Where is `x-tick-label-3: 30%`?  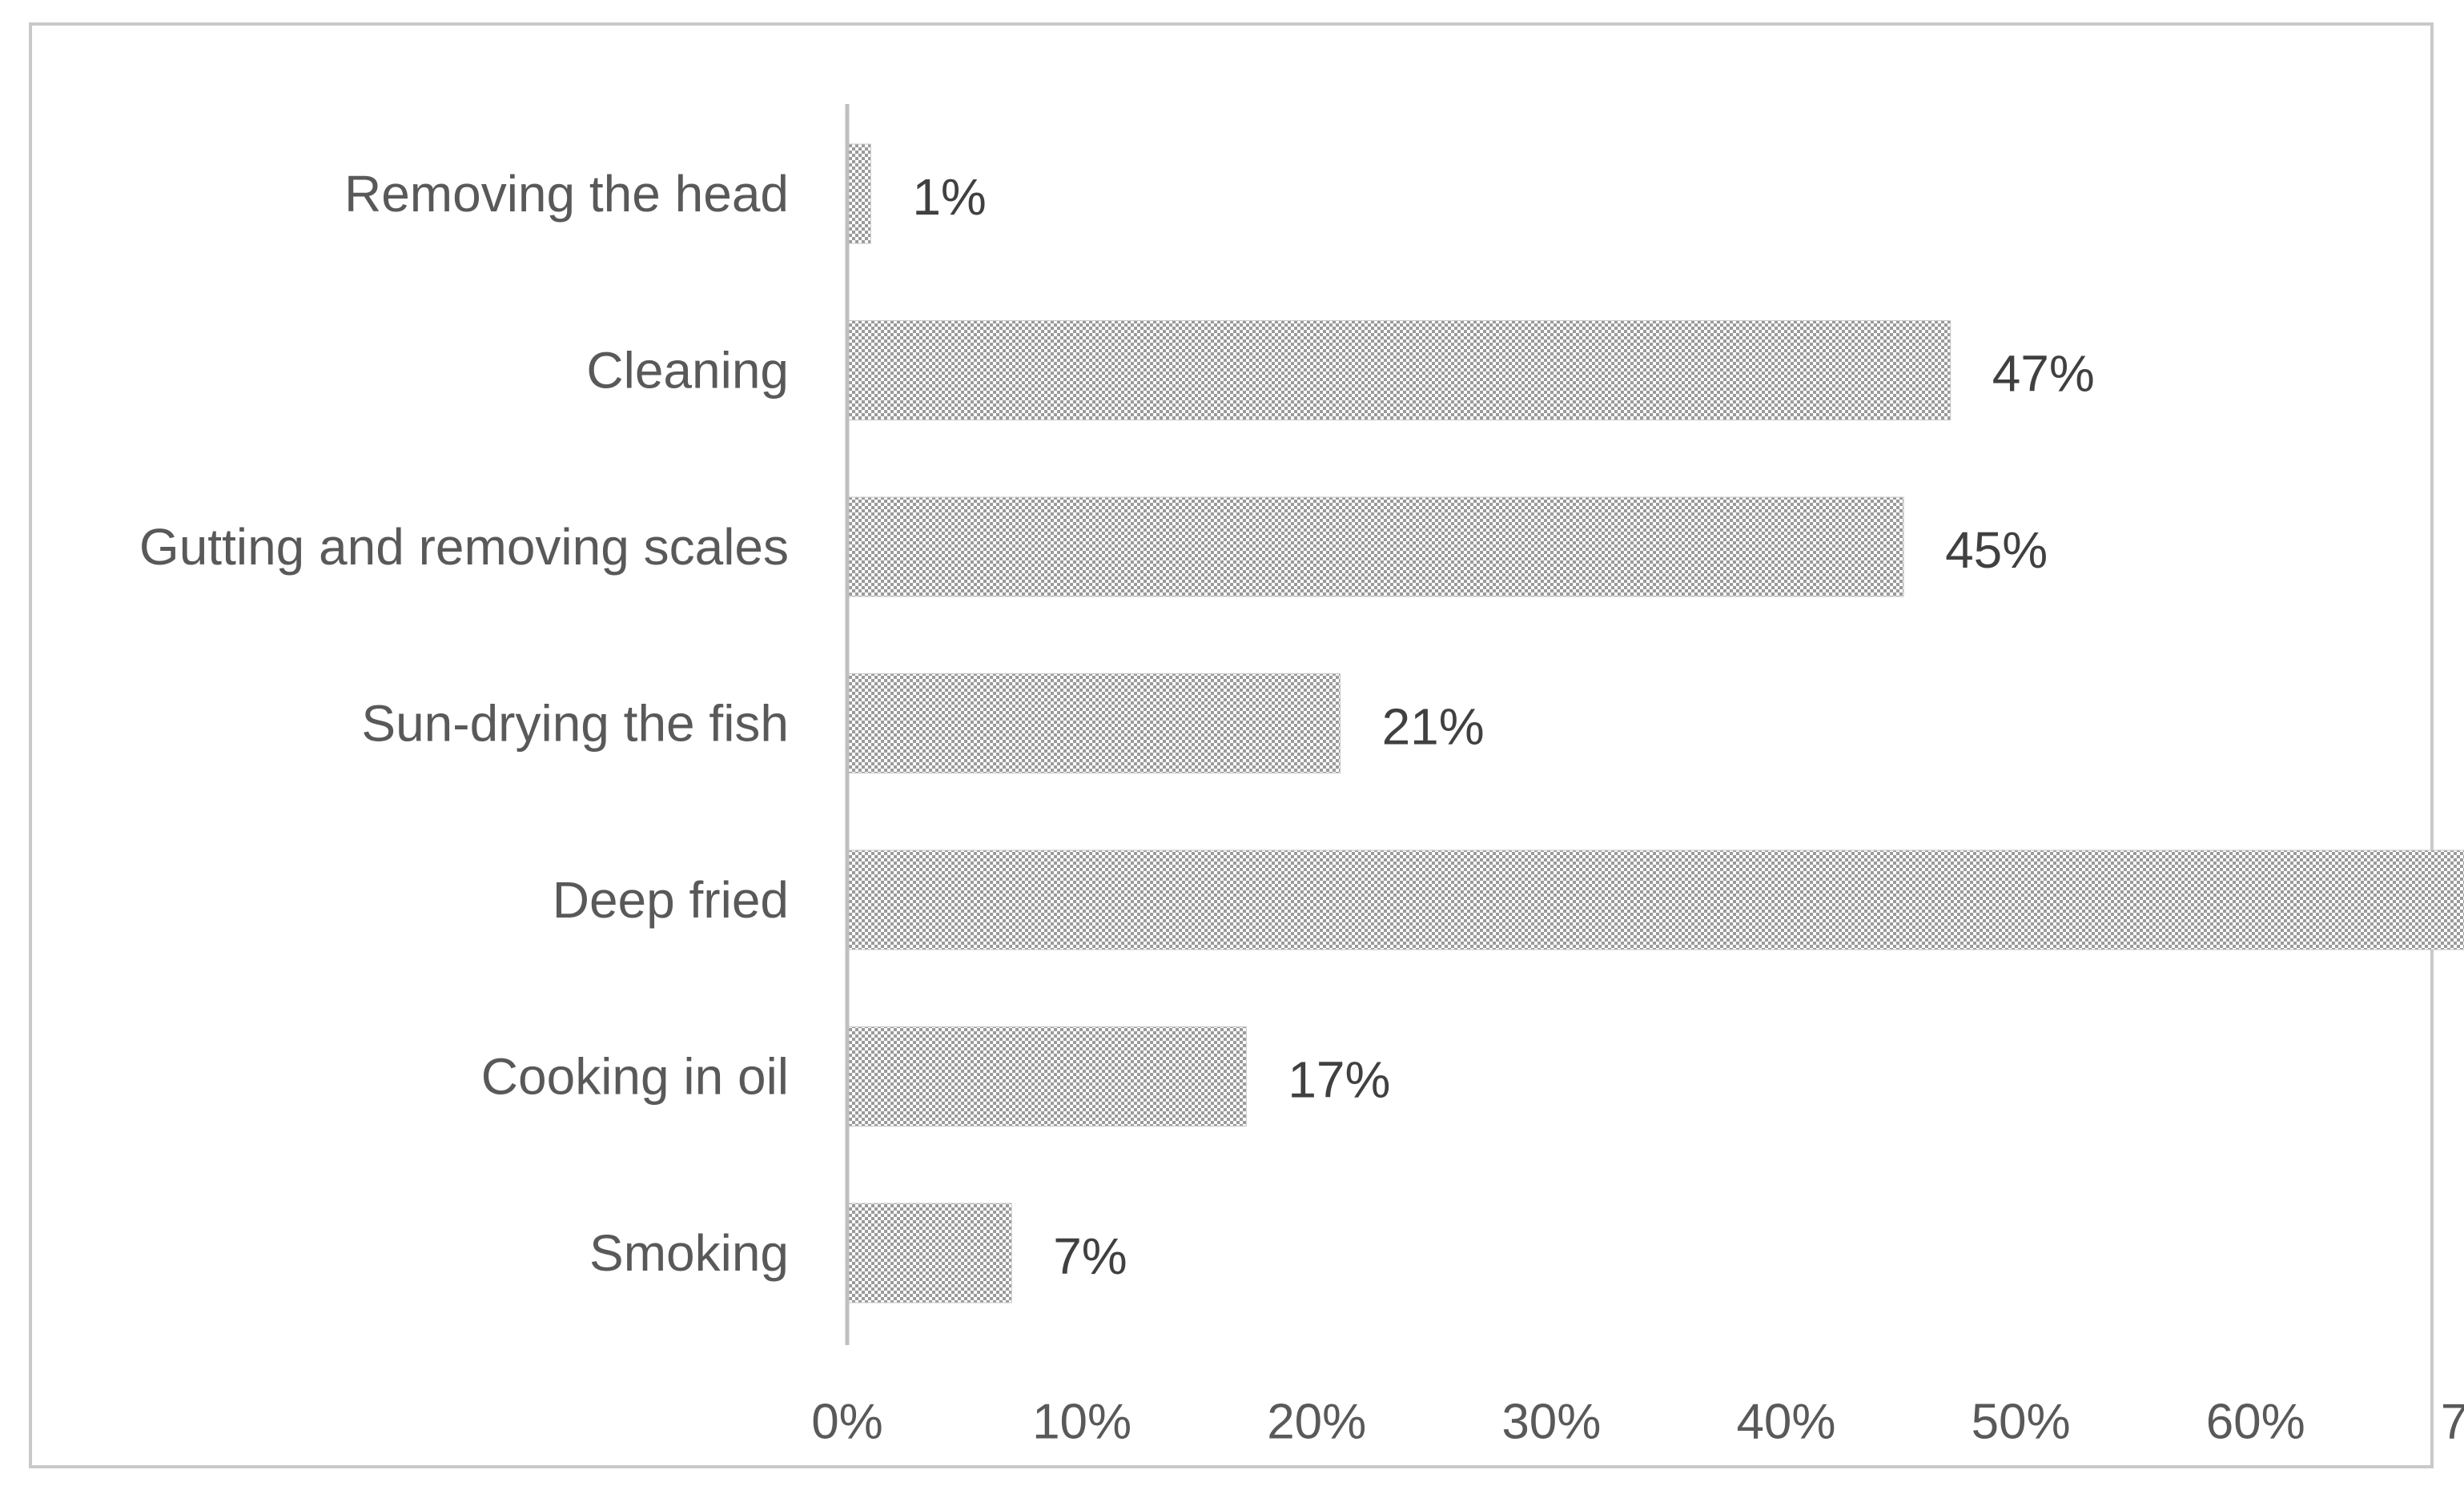
x-tick-label-3: 30% is located at coordinates (1551, 1422).